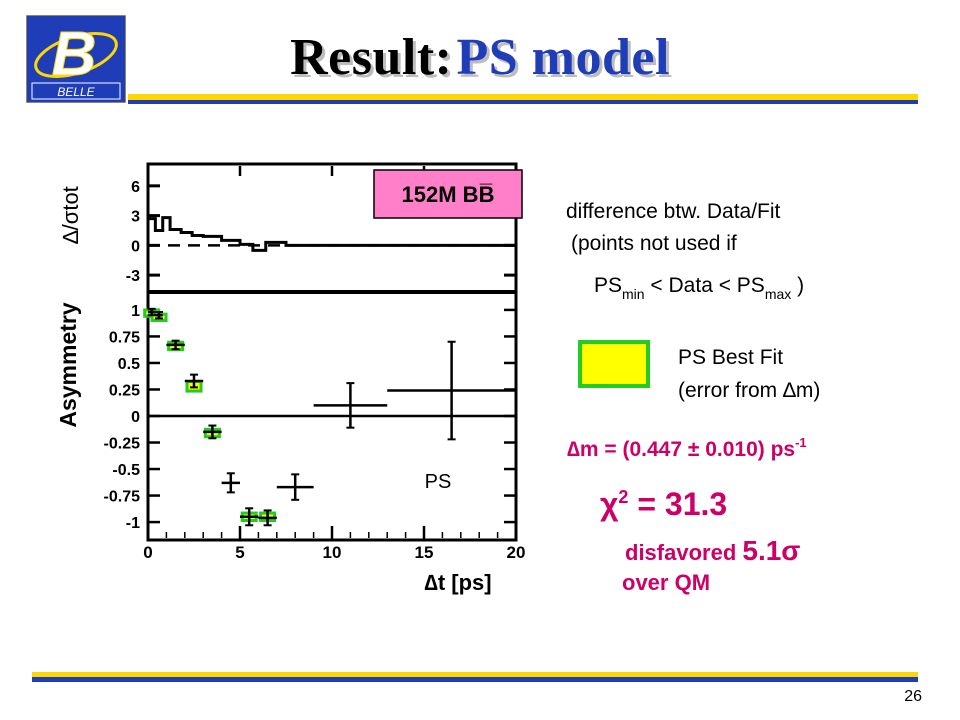 Image resolution: width=960 pixels, height=720 pixels. What do you see at coordinates (133, 276) in the screenshot?
I see `residual-ytick-label: -3` at bounding box center [133, 276].